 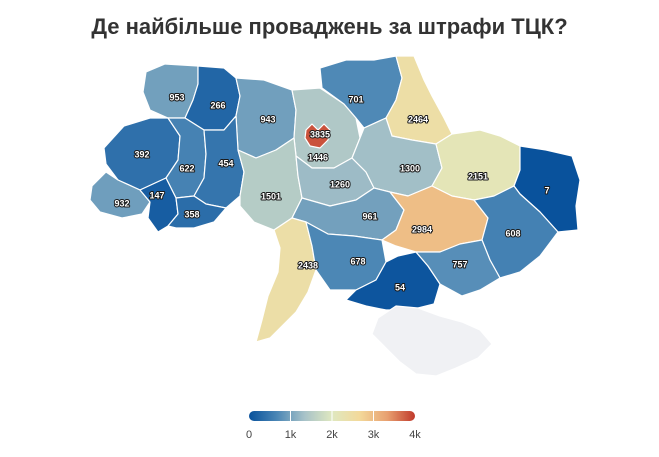 I want to click on region-label-lviv: 392, so click(x=141, y=154).